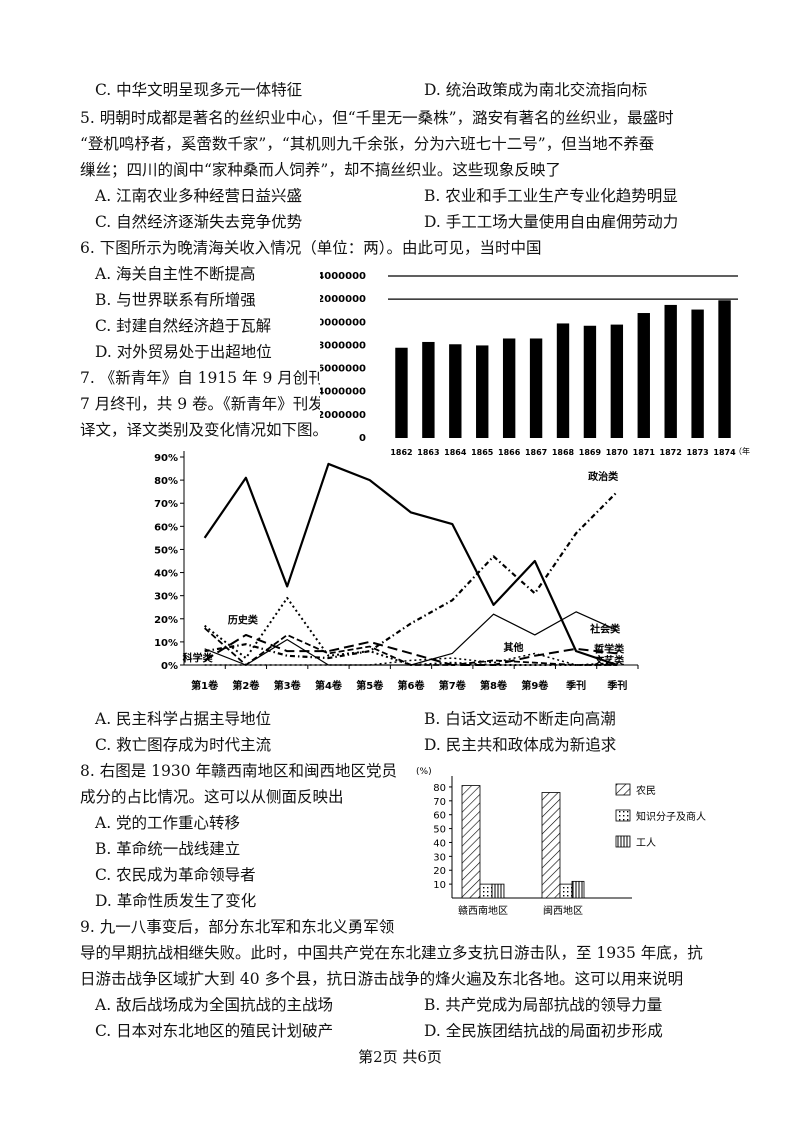 The image size is (800, 1129). Describe the element at coordinates (617, 452) in the screenshot. I see `x-tick-label: 1870` at that location.